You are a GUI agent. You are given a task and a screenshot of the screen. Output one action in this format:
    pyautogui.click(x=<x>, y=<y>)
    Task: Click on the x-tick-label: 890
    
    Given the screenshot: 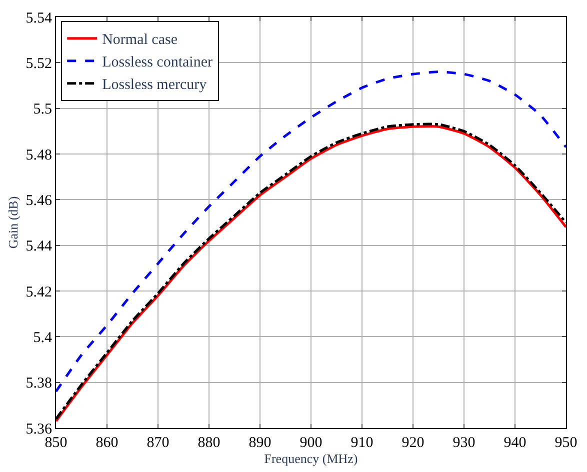 What is the action you would take?
    pyautogui.click(x=260, y=443)
    